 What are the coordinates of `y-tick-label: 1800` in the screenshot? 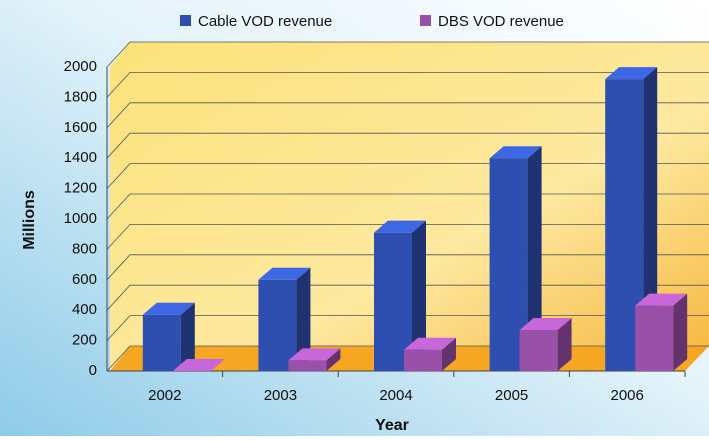 It's located at (80, 96).